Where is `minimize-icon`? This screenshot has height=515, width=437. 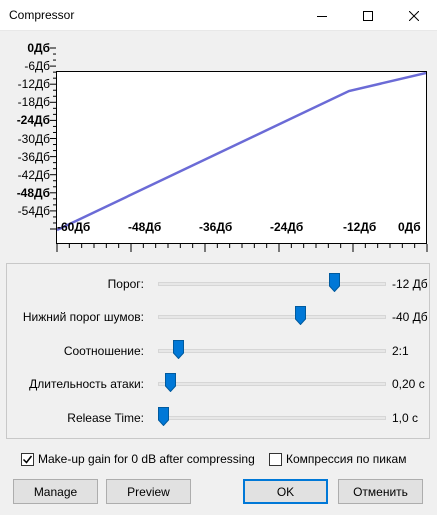 minimize-icon is located at coordinates (322, 16).